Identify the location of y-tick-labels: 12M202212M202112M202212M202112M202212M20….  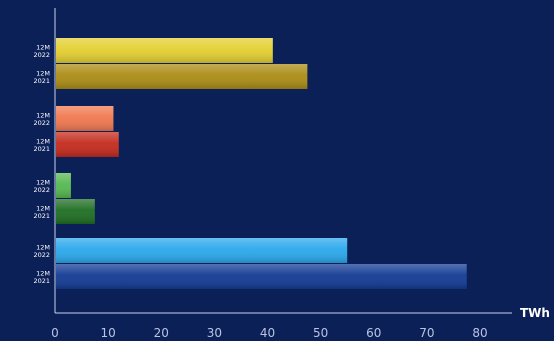
(41, 165).